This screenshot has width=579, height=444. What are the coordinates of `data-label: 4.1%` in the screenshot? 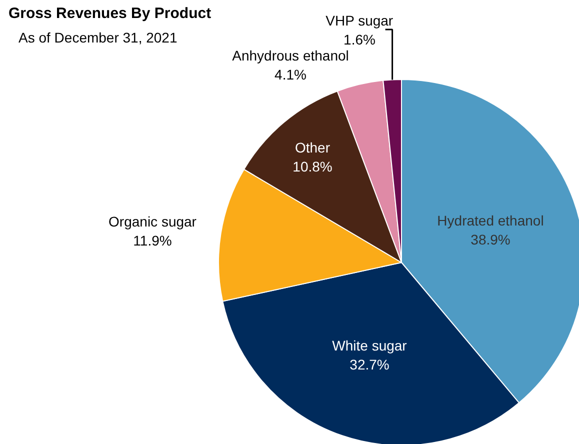 It's located at (290, 74).